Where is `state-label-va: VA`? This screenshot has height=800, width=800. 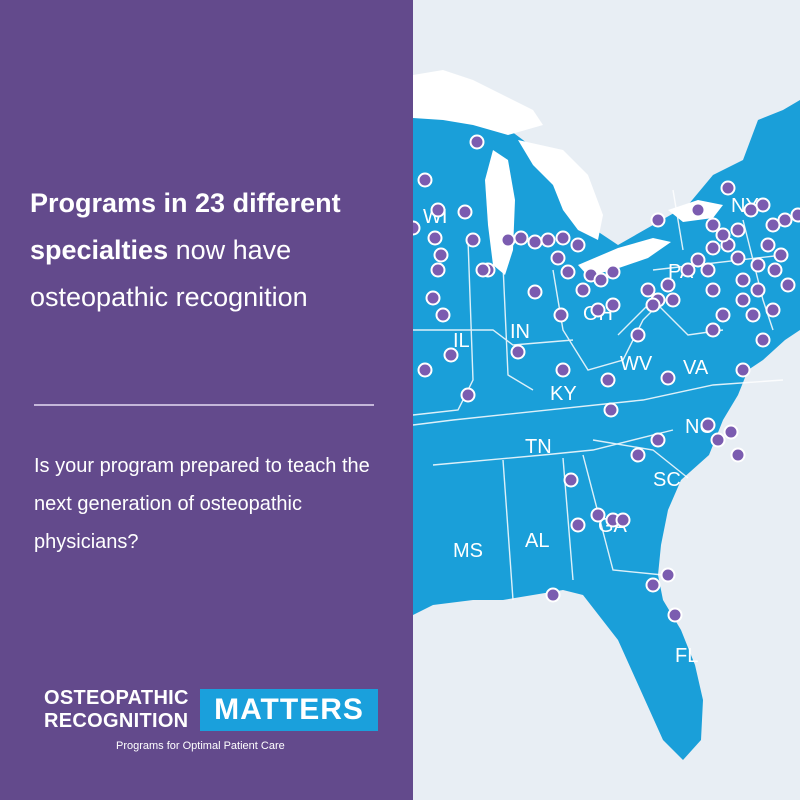
state-label-va: VA is located at coordinates (696, 368).